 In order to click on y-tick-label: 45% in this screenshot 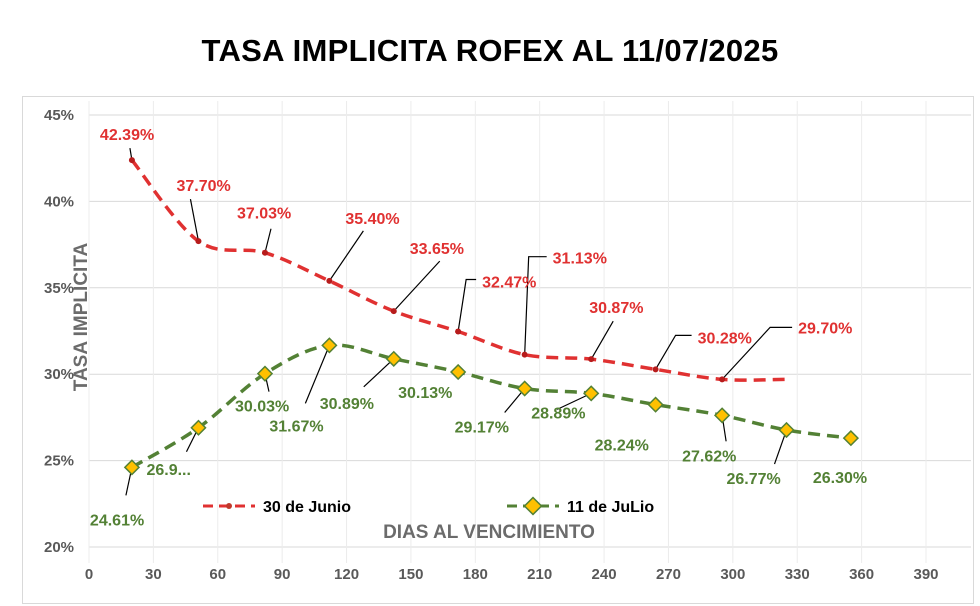, I will do `click(59, 115)`.